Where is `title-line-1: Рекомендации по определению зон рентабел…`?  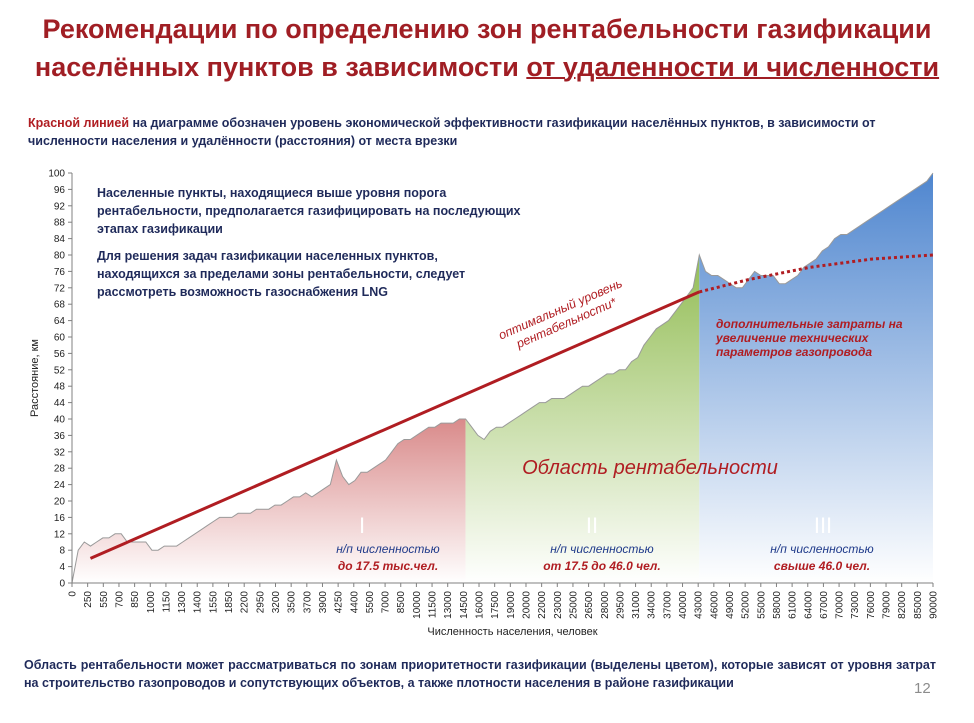
title-line-1: Рекомендации по определению зон рентабел… is located at coordinates (487, 29).